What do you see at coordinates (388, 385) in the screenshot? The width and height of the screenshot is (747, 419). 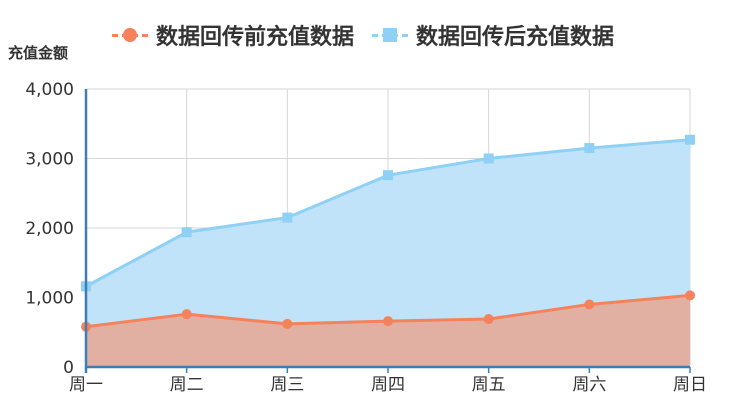 I see `x-tick-label-3: 周四` at bounding box center [388, 385].